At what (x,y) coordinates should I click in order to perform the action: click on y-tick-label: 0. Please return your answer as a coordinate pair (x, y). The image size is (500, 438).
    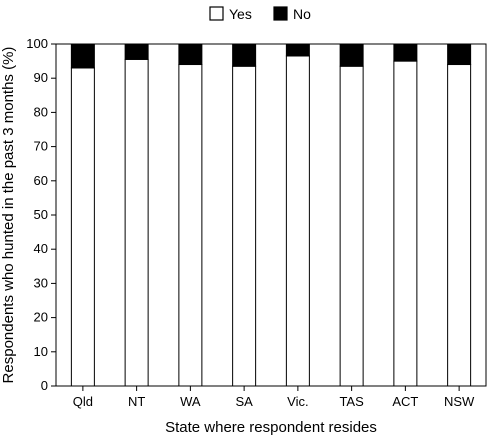
    Looking at the image, I should click on (44, 385).